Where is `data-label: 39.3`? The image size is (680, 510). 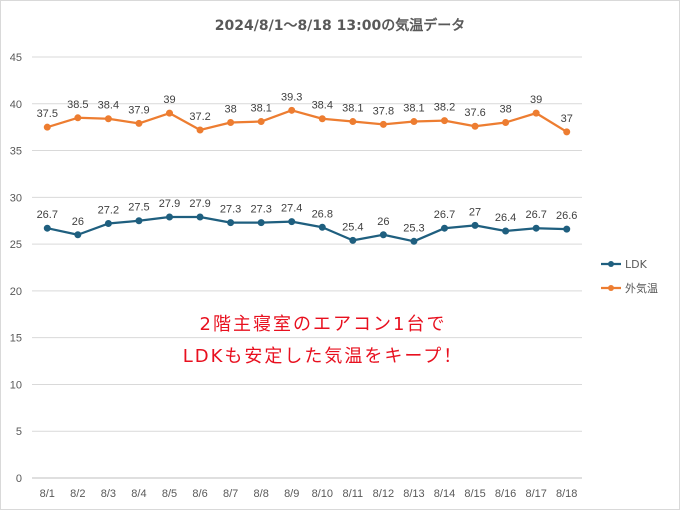
data-label: 39.3 is located at coordinates (291, 97).